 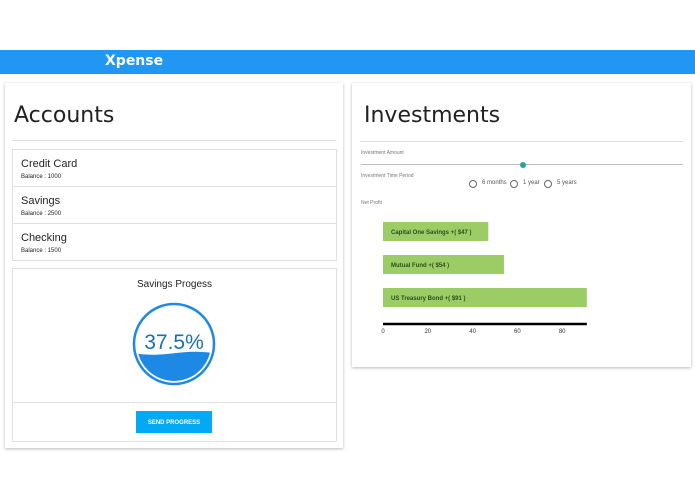 What do you see at coordinates (41, 177) in the screenshot?
I see `account-balance: Balance : 1000` at bounding box center [41, 177].